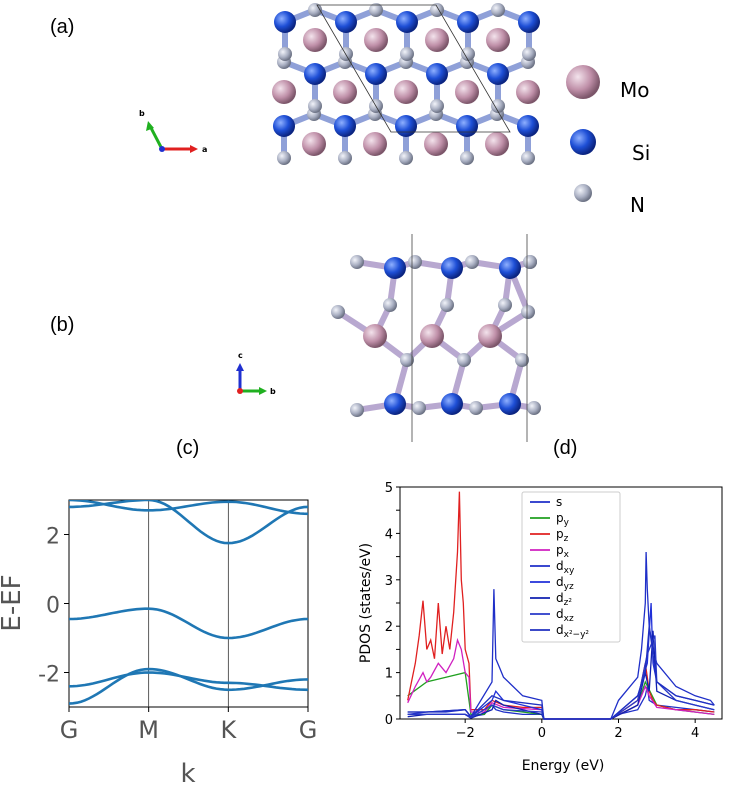 The height and width of the screenshot is (786, 734). Describe the element at coordinates (13, 602) in the screenshot. I see `band-y-axis-label: E-EF` at that location.